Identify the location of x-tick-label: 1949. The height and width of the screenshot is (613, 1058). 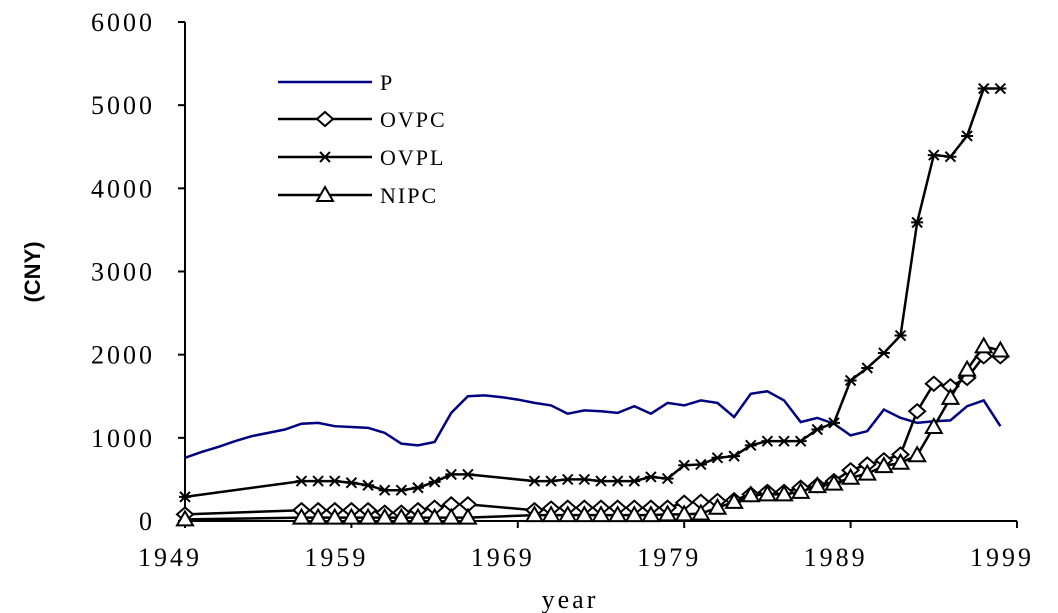
(170, 557).